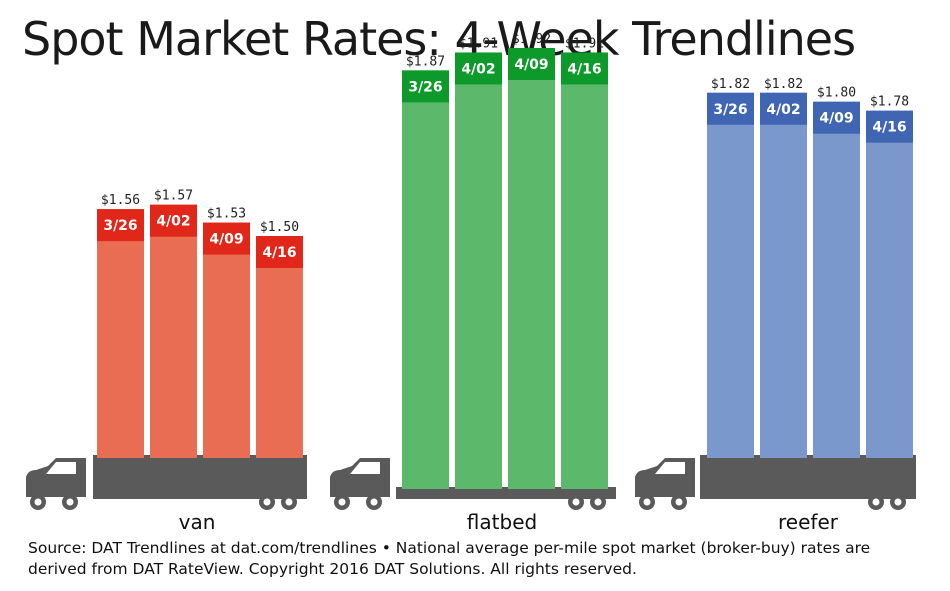  What do you see at coordinates (173, 196) in the screenshot?
I see `value-label-van-1: $1.57` at bounding box center [173, 196].